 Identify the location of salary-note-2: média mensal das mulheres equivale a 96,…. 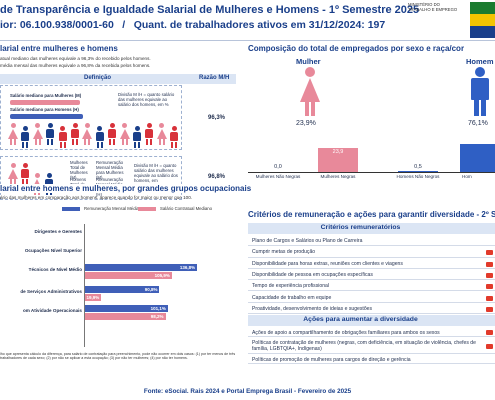
(75, 65).